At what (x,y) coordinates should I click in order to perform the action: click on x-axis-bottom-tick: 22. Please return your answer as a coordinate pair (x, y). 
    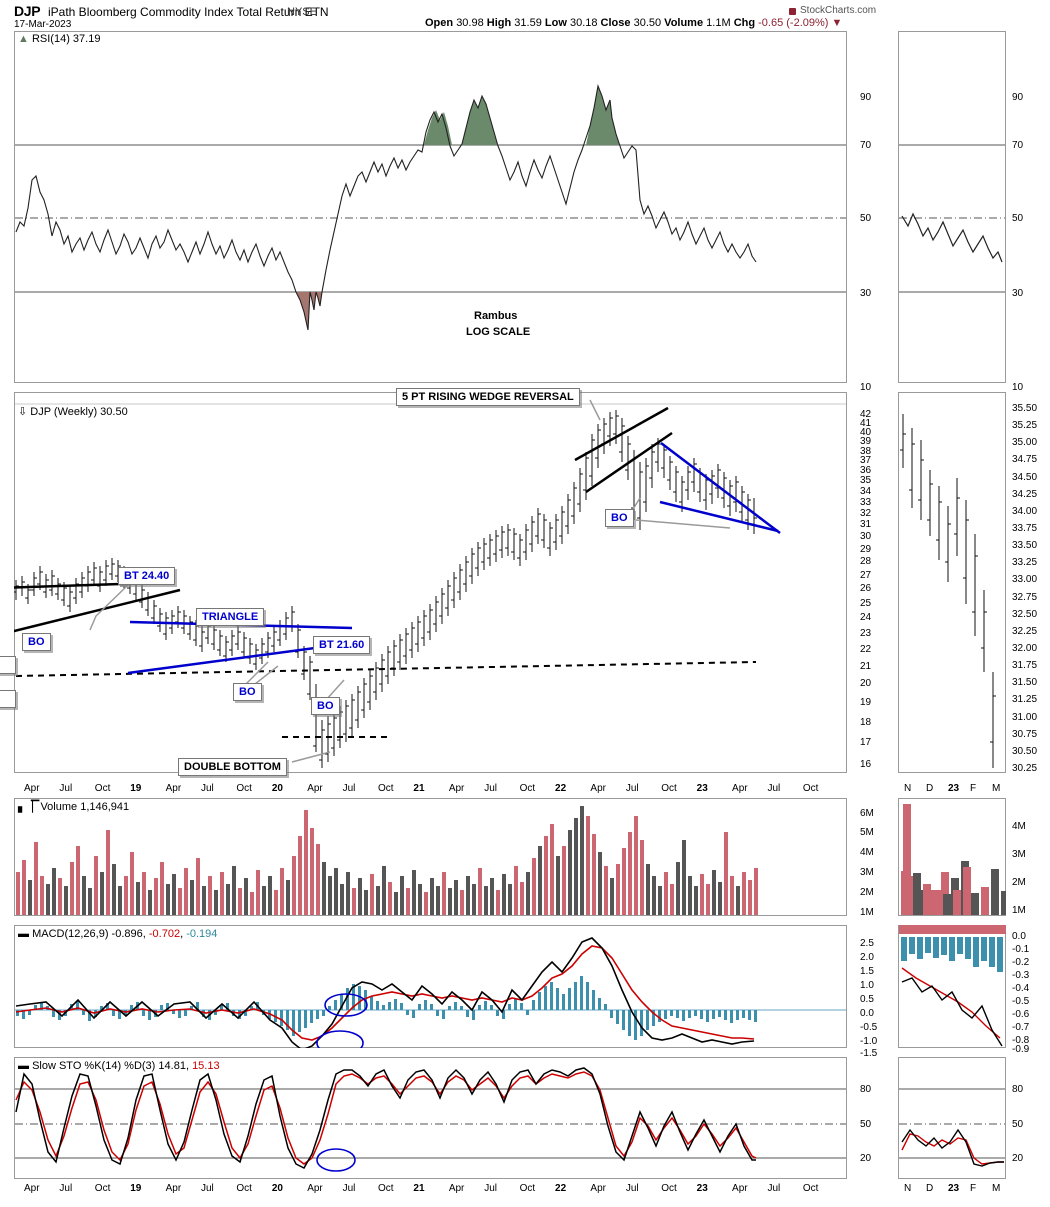
    Looking at the image, I should click on (561, 1188).